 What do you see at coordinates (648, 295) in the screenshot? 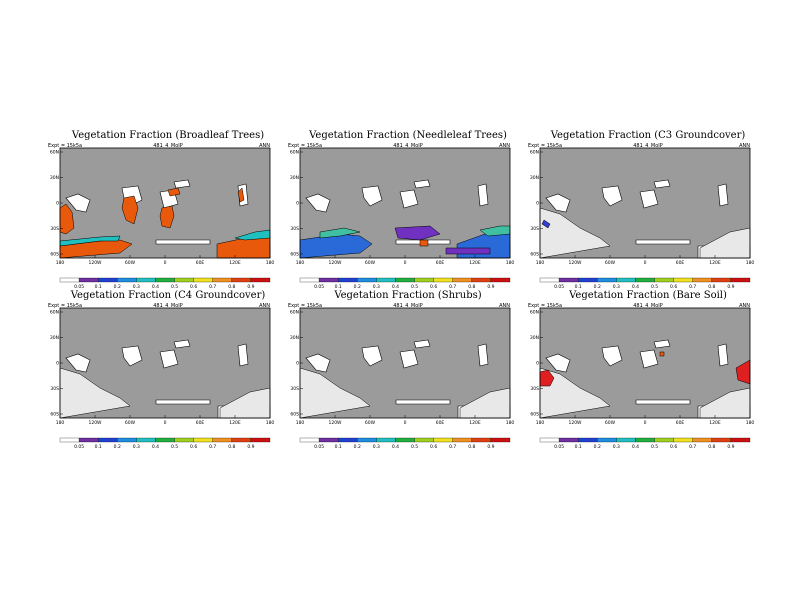
I see `panel-title: Vegetation Fraction (Bare Soil)` at bounding box center [648, 295].